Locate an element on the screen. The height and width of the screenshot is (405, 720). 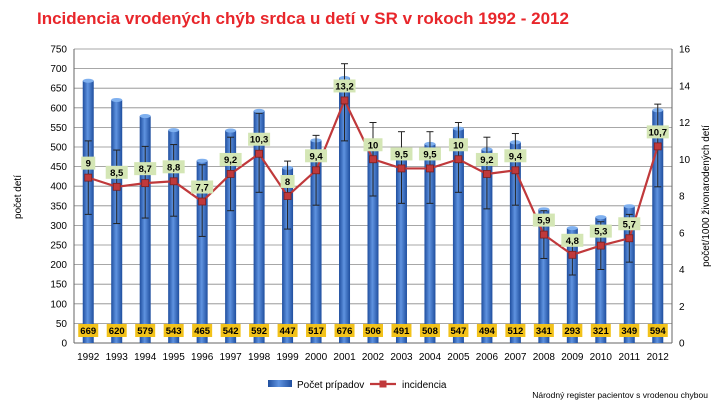
y-tick-right: 12 is located at coordinates (685, 123).